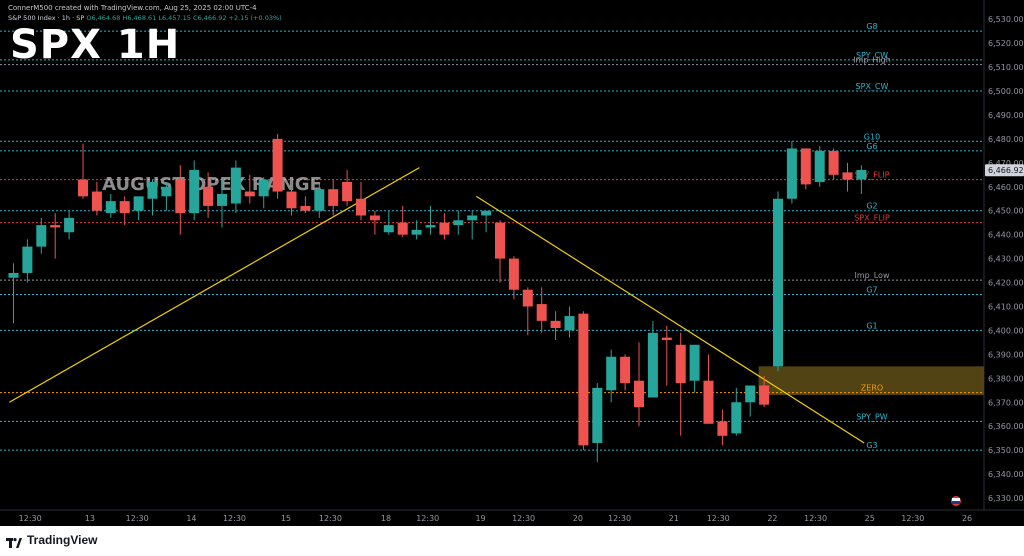 Image resolution: width=1024 pixels, height=556 pixels. Describe the element at coordinates (1006, 139) in the screenshot. I see `price-tick-label: 6,480.00` at that location.